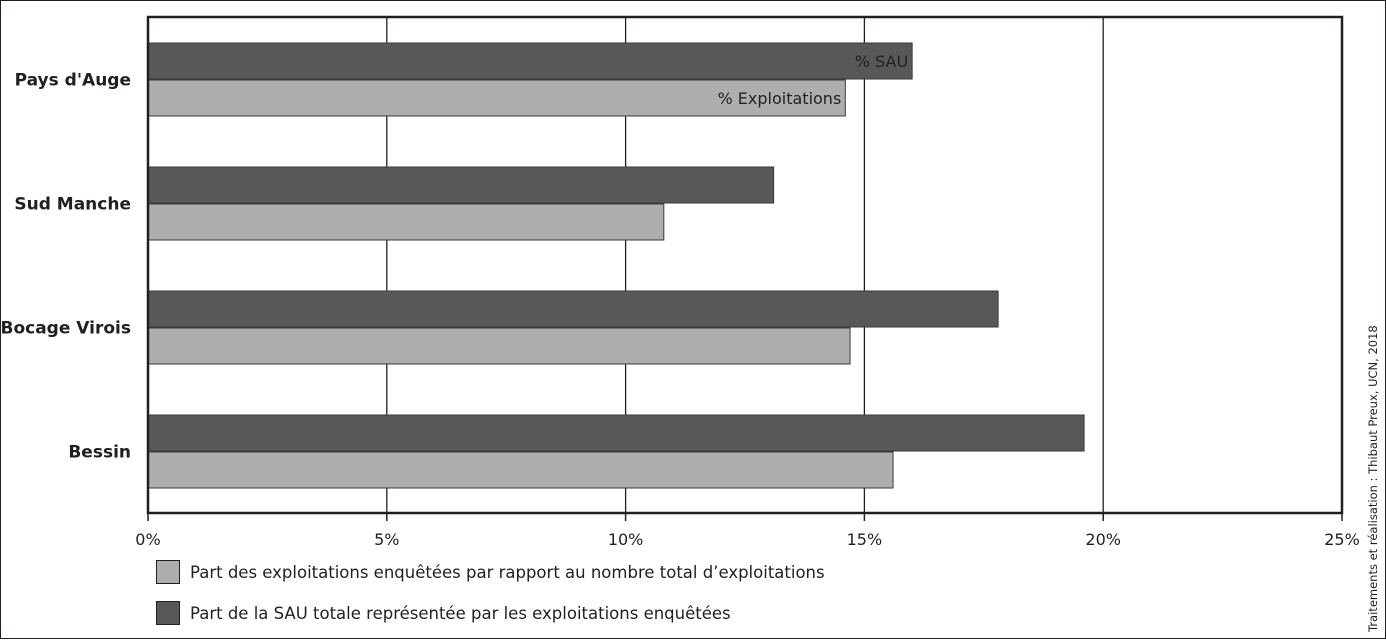 This screenshot has height=643, width=1386. What do you see at coordinates (881, 61) in the screenshot?
I see `bar-series-label-sau: % SAU` at bounding box center [881, 61].